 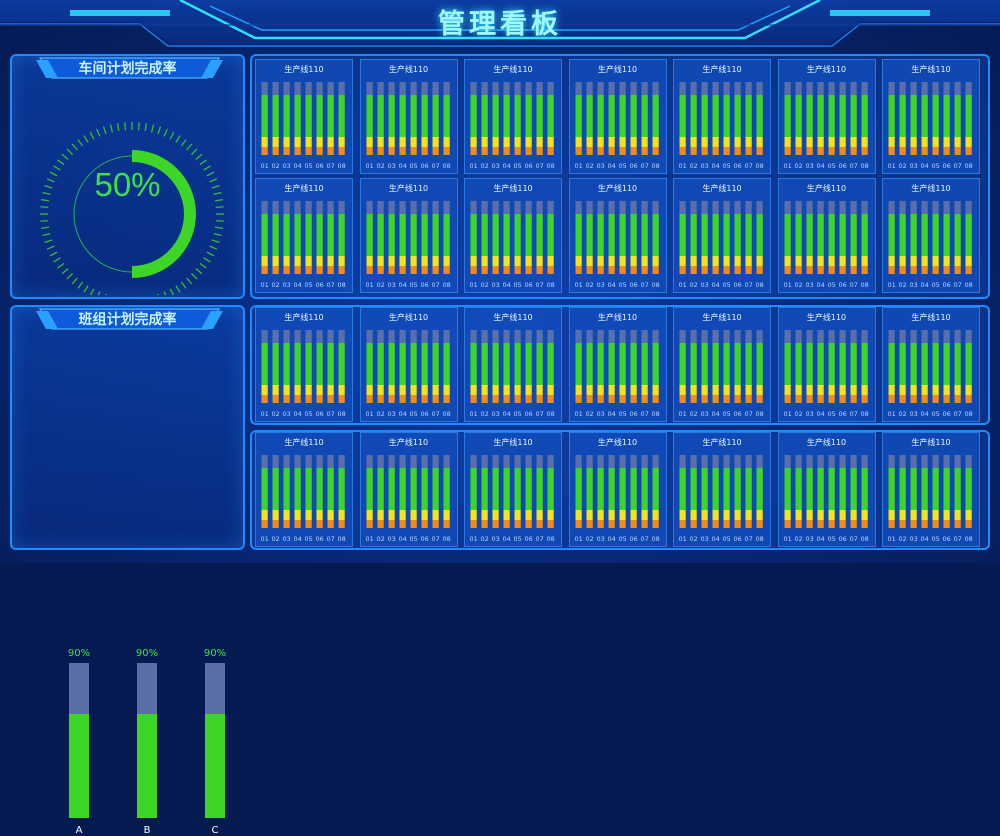 What do you see at coordinates (297, 539) in the screenshot?
I see `line-bar-label: 04` at bounding box center [297, 539].